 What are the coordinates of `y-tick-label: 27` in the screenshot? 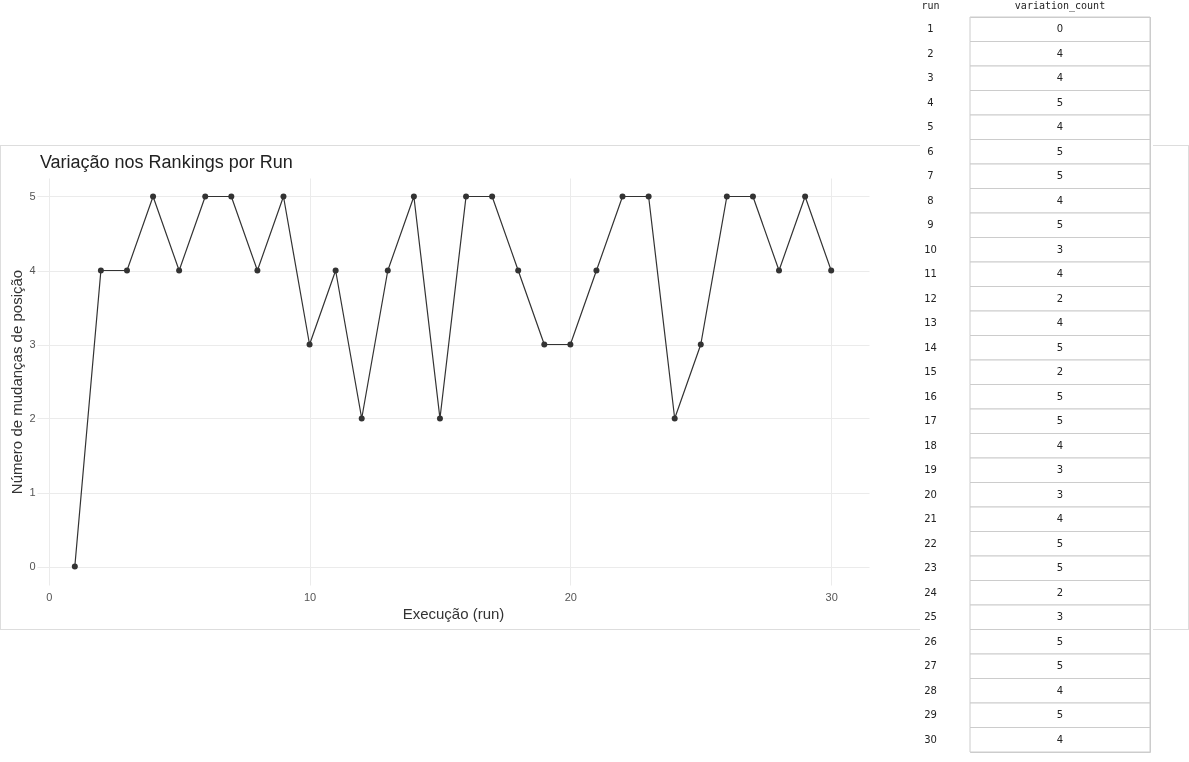 It's located at (930, 666).